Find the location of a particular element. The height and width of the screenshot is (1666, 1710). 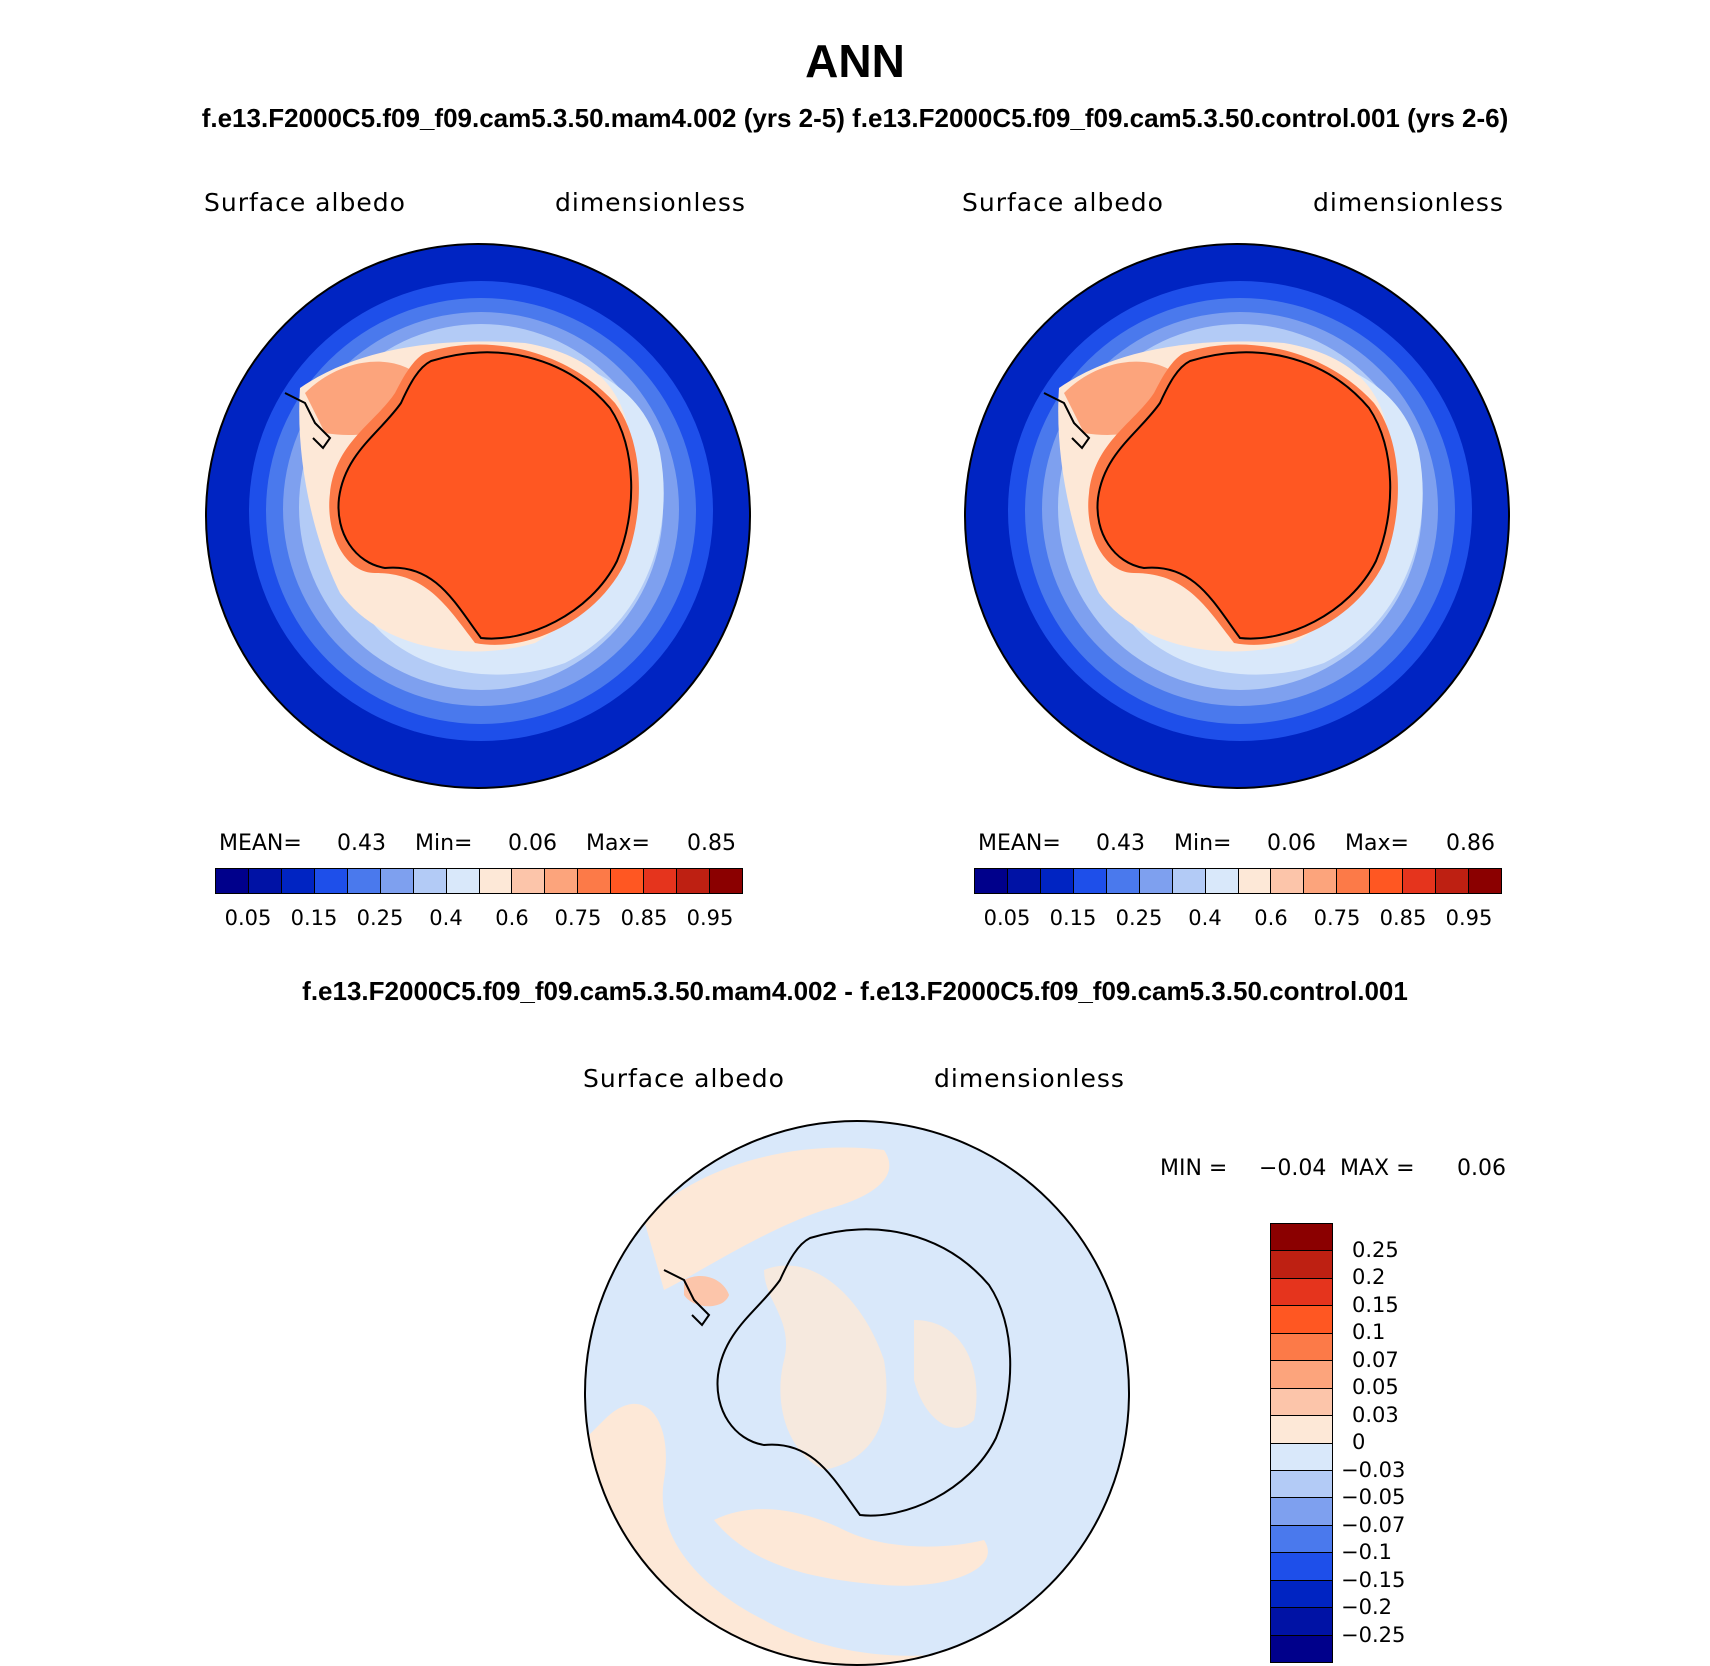

diff-colorbar-tick-label: −0.2 is located at coordinates (1366, 1607).